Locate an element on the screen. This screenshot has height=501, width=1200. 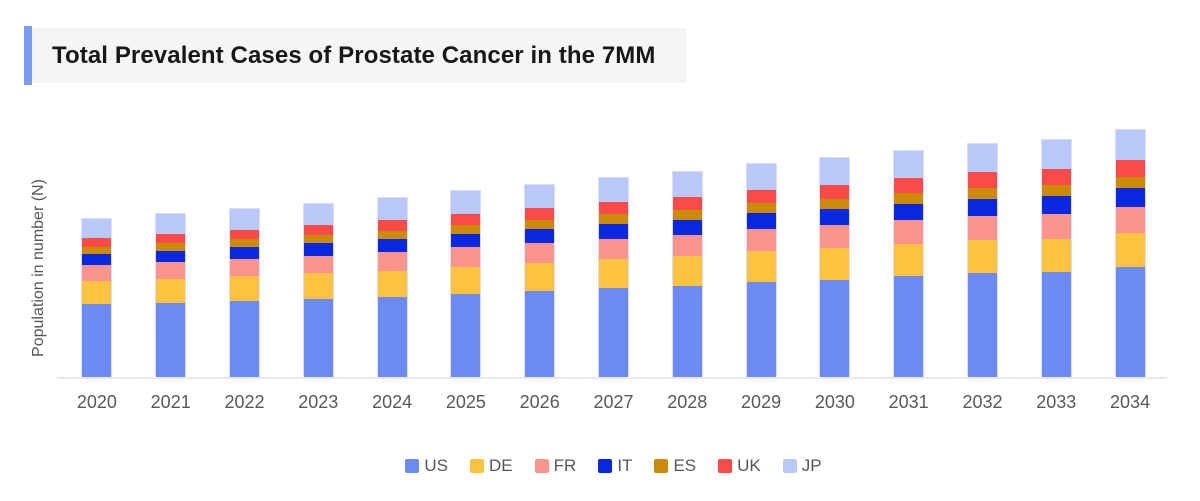
bar-2021-segment-us is located at coordinates (171, 340).